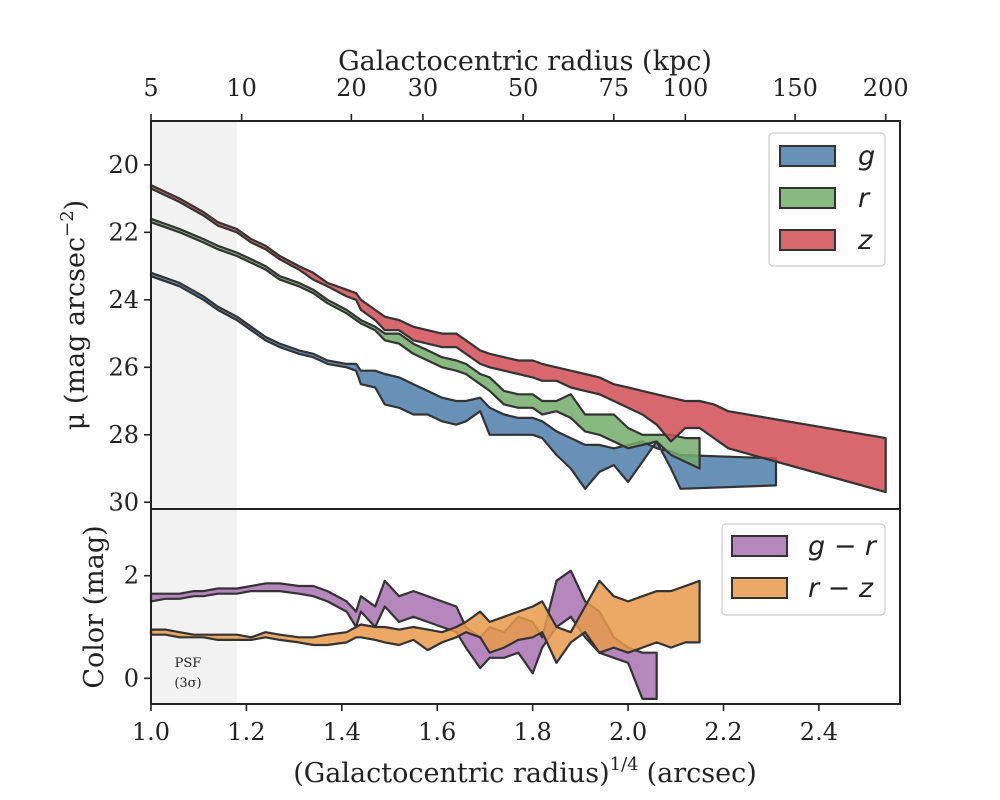 This screenshot has height=800, width=1000. Describe the element at coordinates (131, 576) in the screenshot. I see `y-tick-label: 2` at that location.